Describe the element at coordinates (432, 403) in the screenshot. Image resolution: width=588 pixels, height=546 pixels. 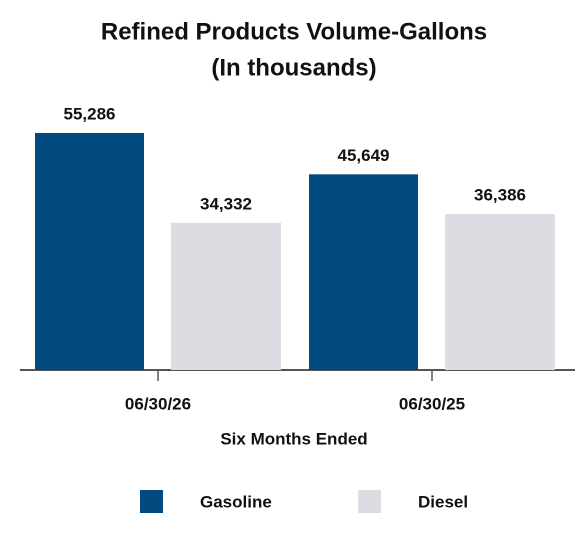
I see `x-tick-label: 06/30/25` at that location.